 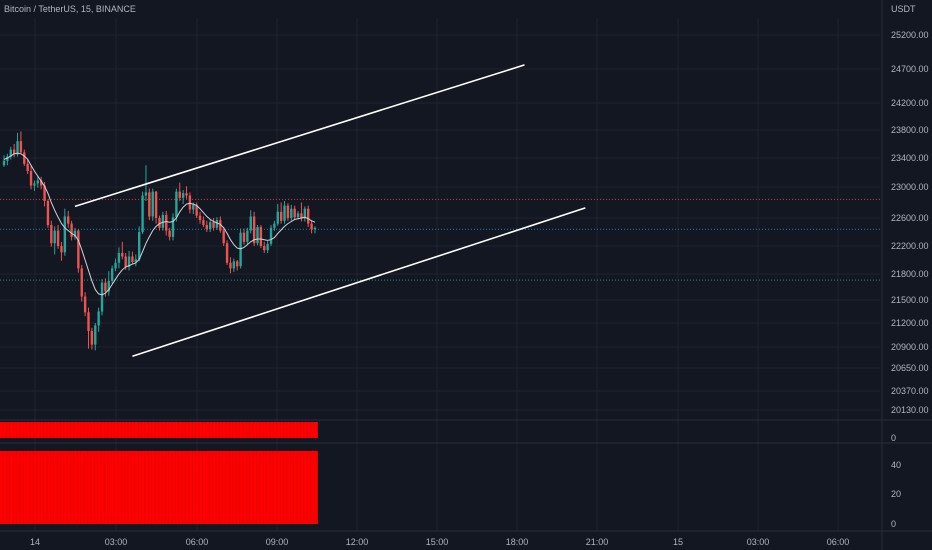 I want to click on symbol-title: Bitcoin / TetherUS, 15, BINANCE, so click(x=70, y=9).